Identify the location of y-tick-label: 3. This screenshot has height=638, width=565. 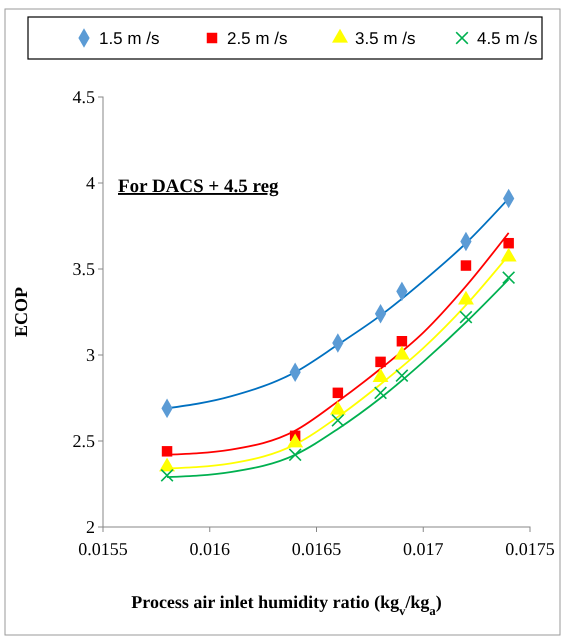
(90, 354).